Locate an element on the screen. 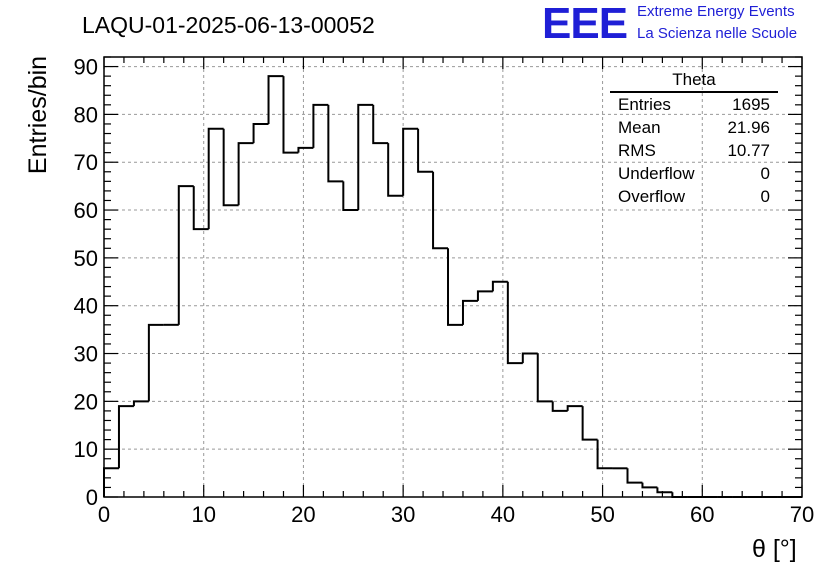  y-tick-label: 0 is located at coordinates (92, 497).